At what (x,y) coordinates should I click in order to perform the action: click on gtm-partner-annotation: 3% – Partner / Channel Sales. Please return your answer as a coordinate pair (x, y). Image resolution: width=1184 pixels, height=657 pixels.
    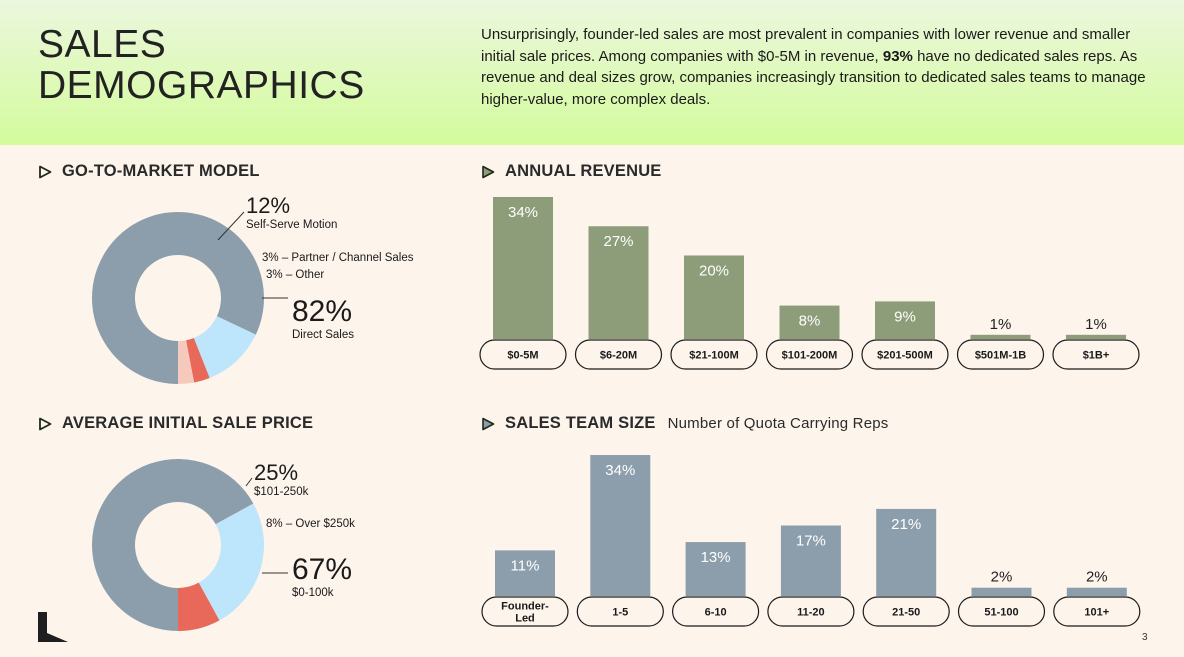
    Looking at the image, I should click on (338, 258).